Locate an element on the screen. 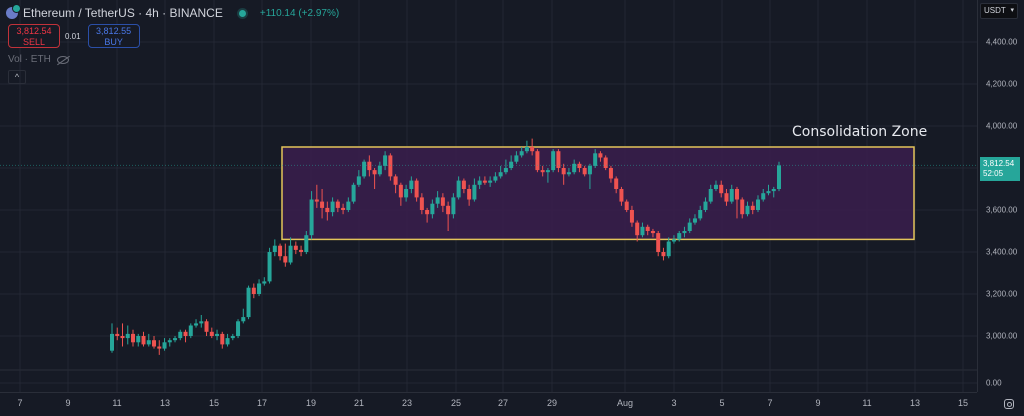  volume-indicator: Vol · ETH is located at coordinates (38, 59).